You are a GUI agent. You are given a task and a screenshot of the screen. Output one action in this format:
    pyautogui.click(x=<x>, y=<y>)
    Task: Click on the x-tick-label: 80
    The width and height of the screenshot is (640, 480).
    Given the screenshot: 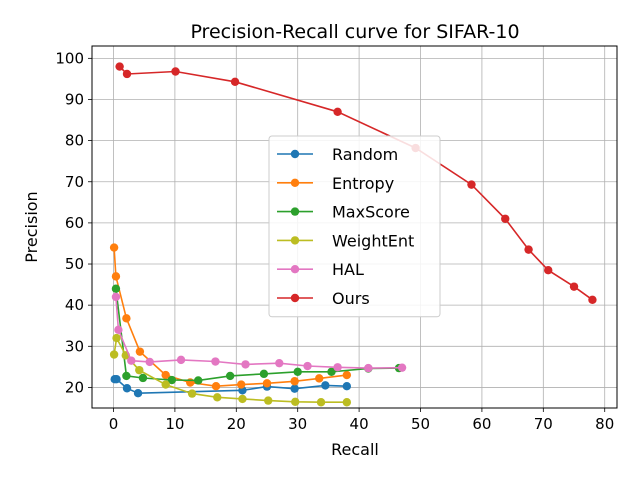 What is the action you would take?
    pyautogui.click(x=604, y=424)
    